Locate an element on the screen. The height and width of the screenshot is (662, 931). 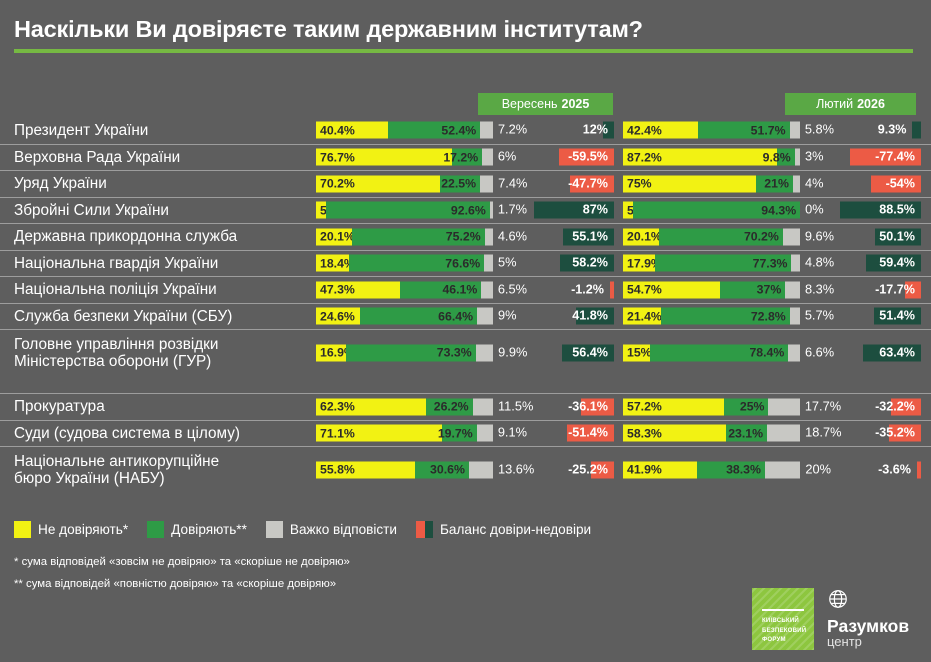
period-cell-sep2025: 18.4% 76.6% 5% 58.2% is located at coordinates (469, 264).